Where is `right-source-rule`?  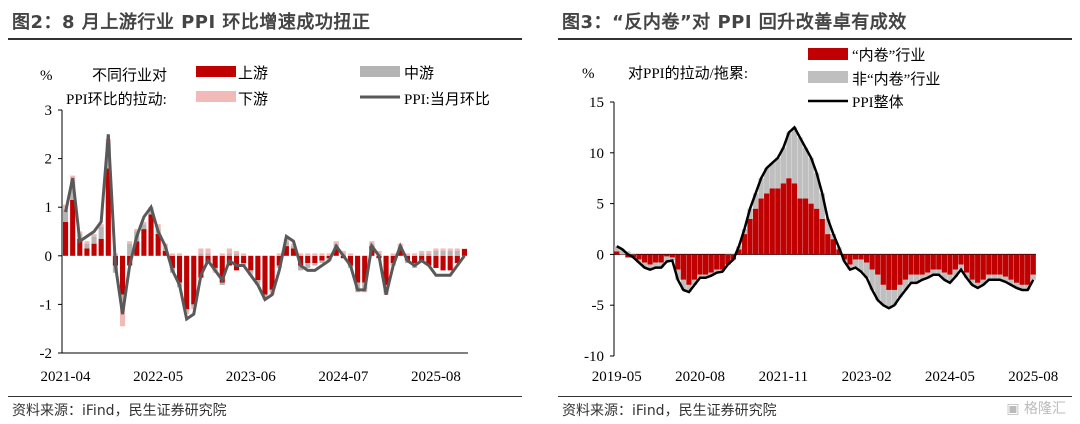
right-source-rule is located at coordinates (815, 396).